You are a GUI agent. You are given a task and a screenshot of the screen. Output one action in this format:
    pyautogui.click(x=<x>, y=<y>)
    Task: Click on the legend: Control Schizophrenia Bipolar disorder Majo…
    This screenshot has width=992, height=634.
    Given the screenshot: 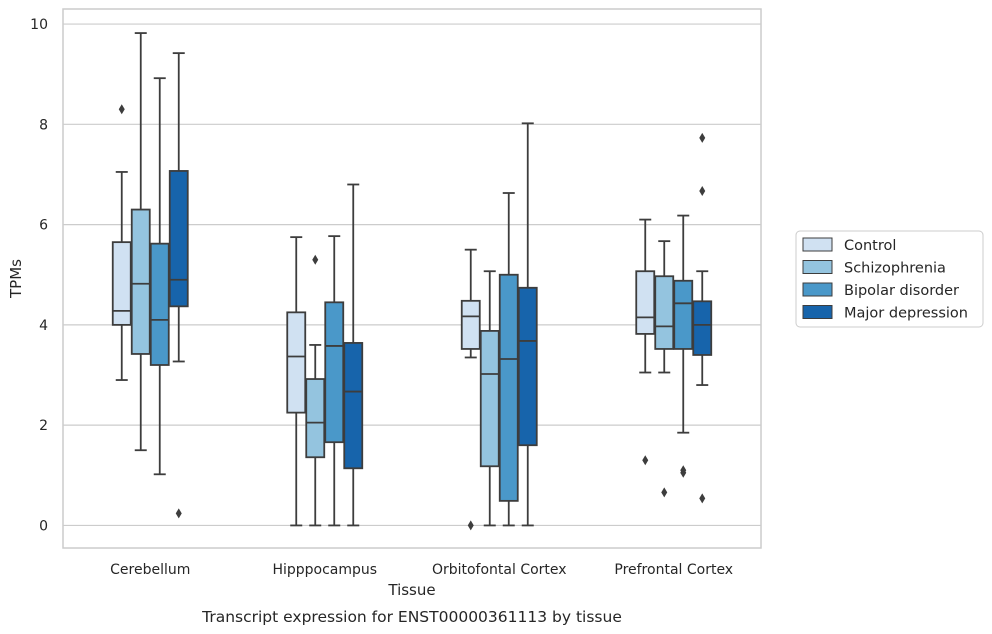 What is the action you would take?
    pyautogui.click(x=889, y=279)
    